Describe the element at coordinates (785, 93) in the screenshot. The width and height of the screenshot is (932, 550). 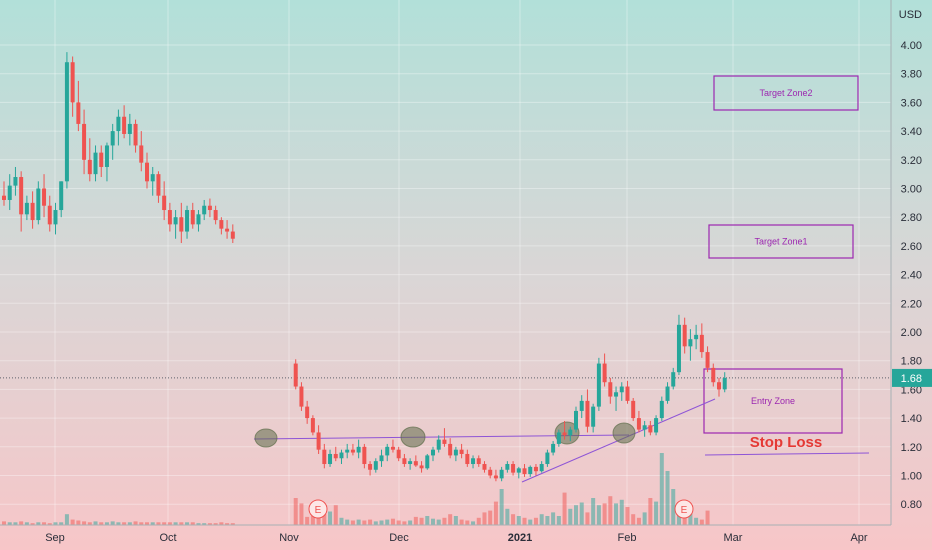
I see `target-zone2-label: Target Zone2` at that location.